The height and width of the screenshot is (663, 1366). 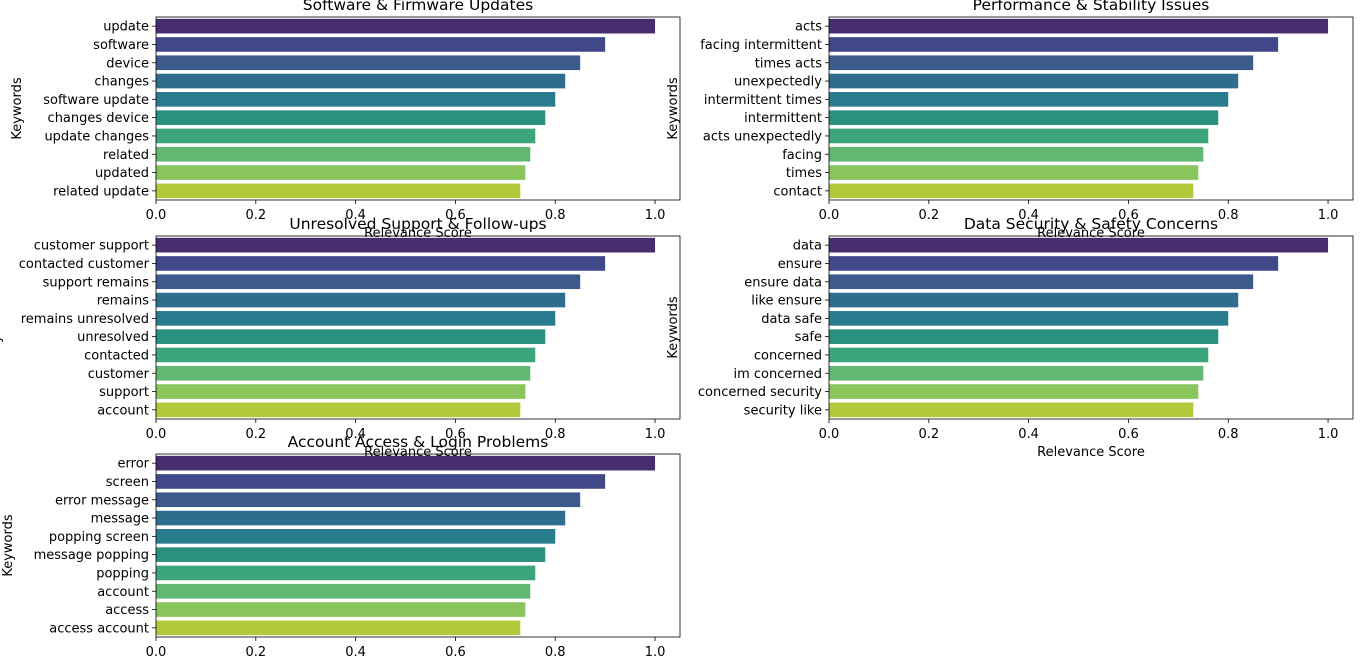 I want to click on subplot-title: Data Security & Safety Concerns, so click(x=1091, y=224).